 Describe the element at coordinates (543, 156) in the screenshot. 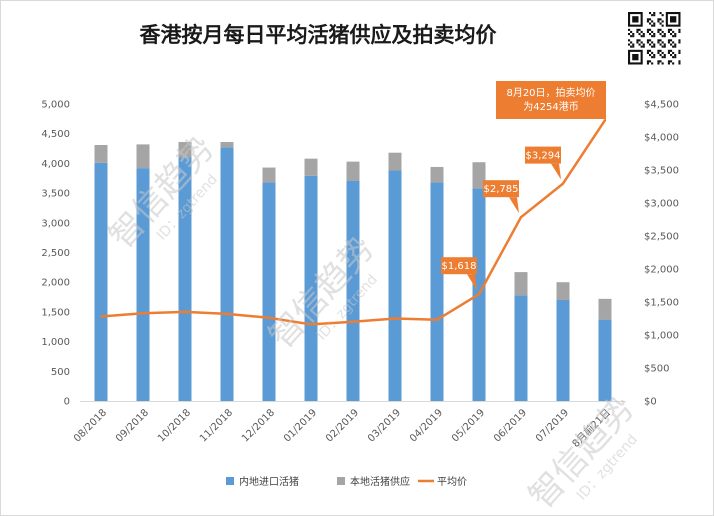

I see `callout-label: $3,294` at that location.